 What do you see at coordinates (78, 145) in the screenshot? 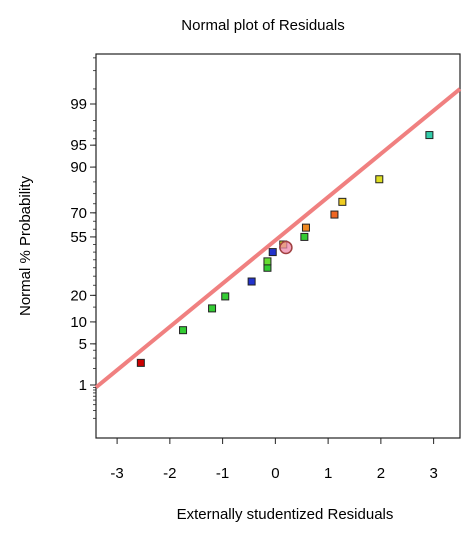
I see `y-tick-label: 95` at bounding box center [78, 145].